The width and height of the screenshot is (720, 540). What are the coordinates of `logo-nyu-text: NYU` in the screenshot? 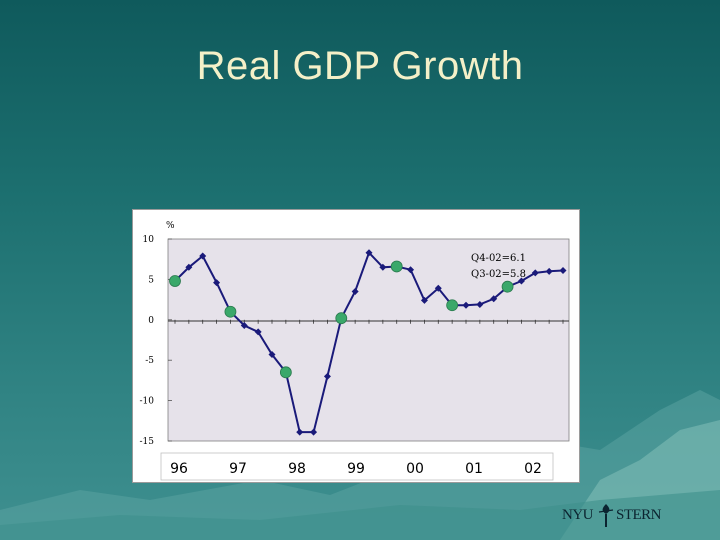 It's located at (578, 515).